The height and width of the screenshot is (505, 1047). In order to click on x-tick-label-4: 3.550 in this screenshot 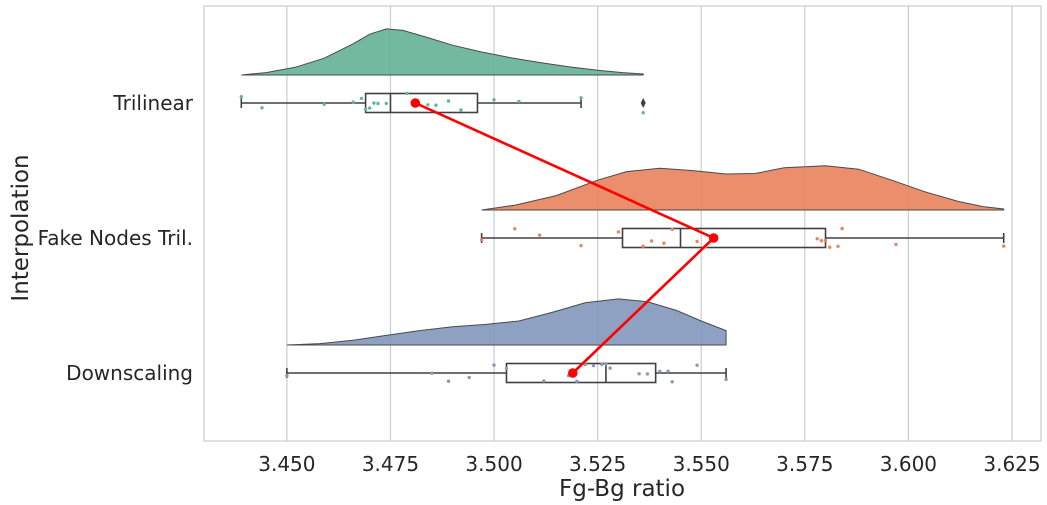, I will do `click(701, 464)`.